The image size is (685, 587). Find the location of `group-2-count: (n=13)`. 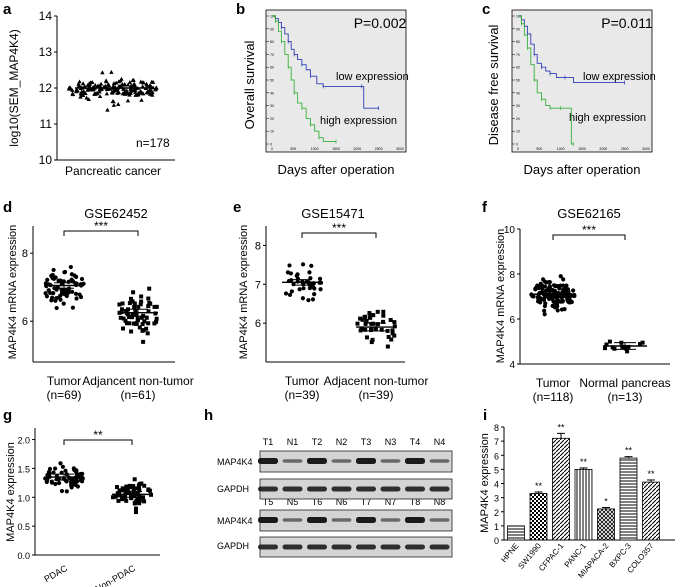

group-2-count: (n=13) is located at coordinates (624, 397).